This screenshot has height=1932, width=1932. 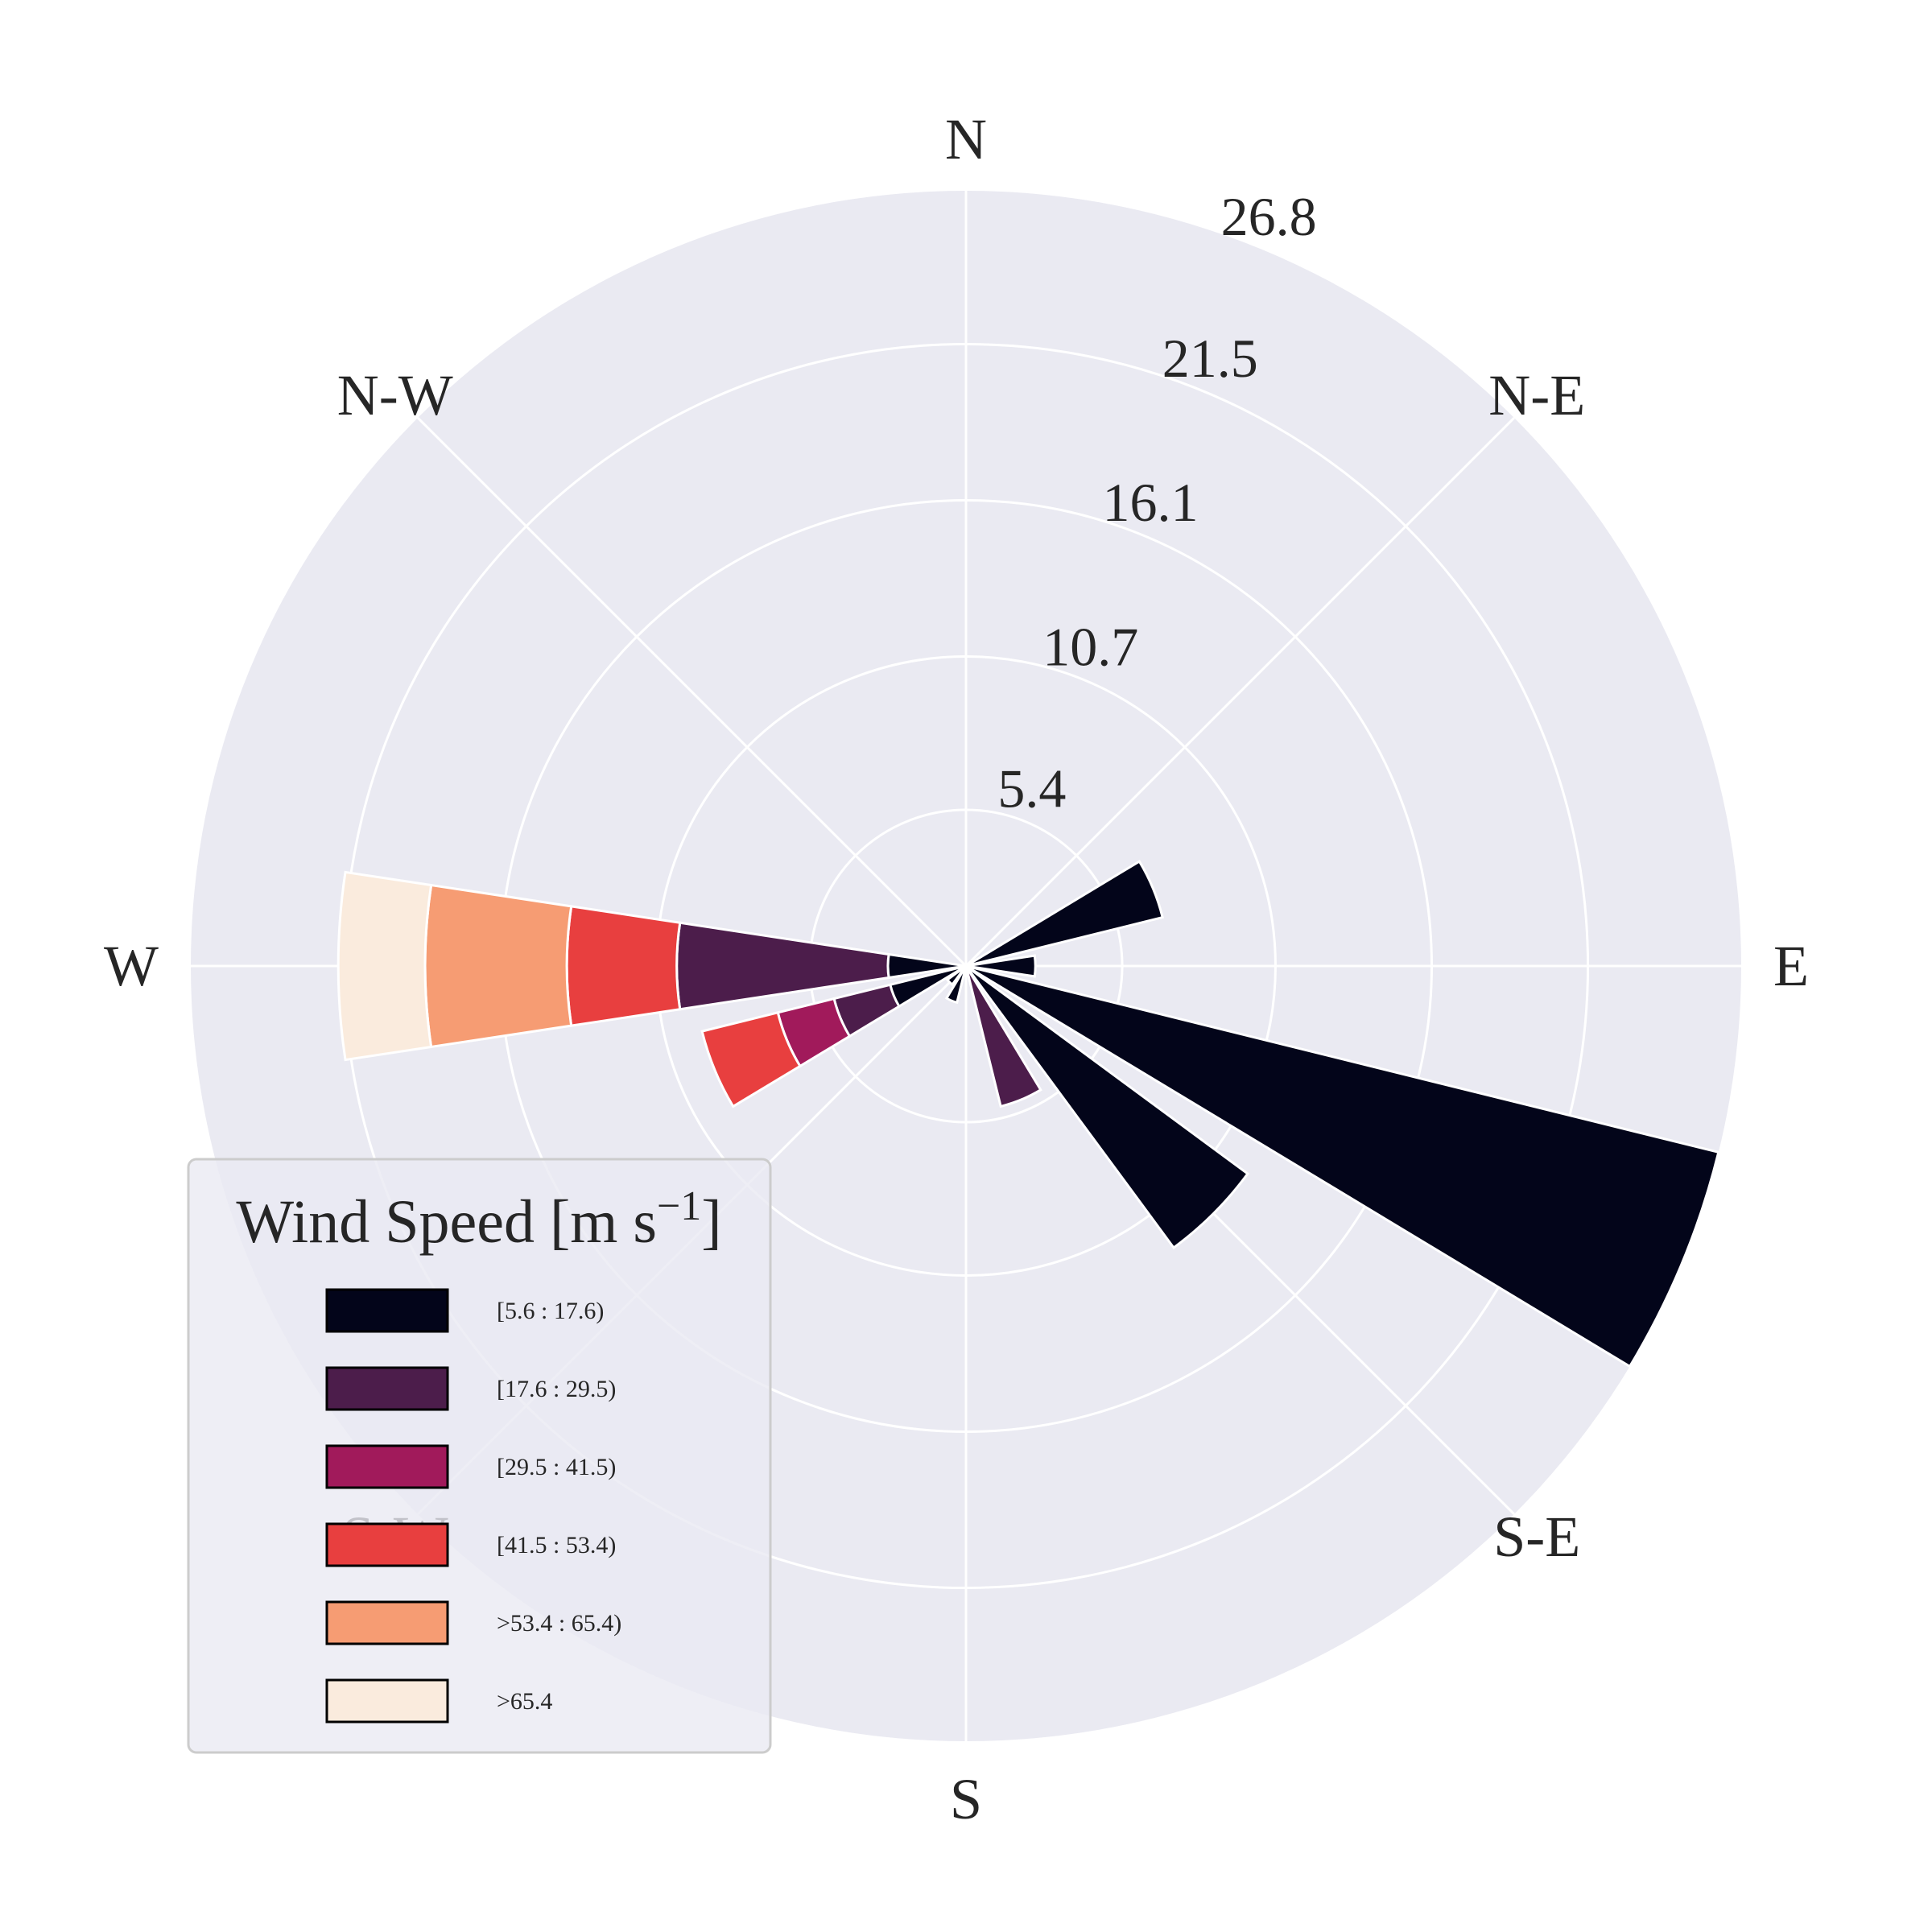 I want to click on direction-label-w: W, so click(x=131, y=966).